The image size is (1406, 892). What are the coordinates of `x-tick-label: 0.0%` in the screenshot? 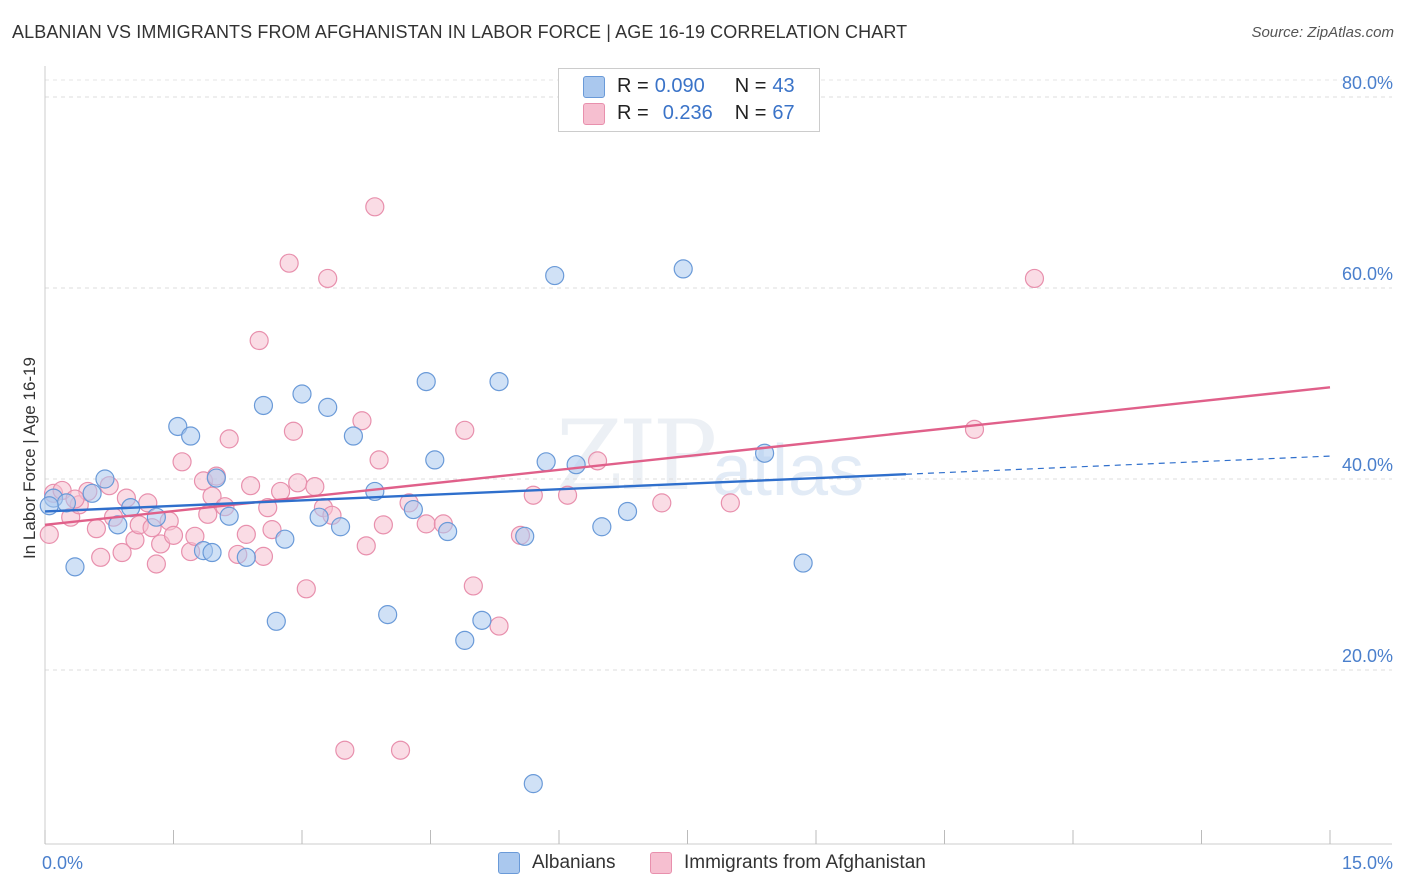 It's located at (62, 863).